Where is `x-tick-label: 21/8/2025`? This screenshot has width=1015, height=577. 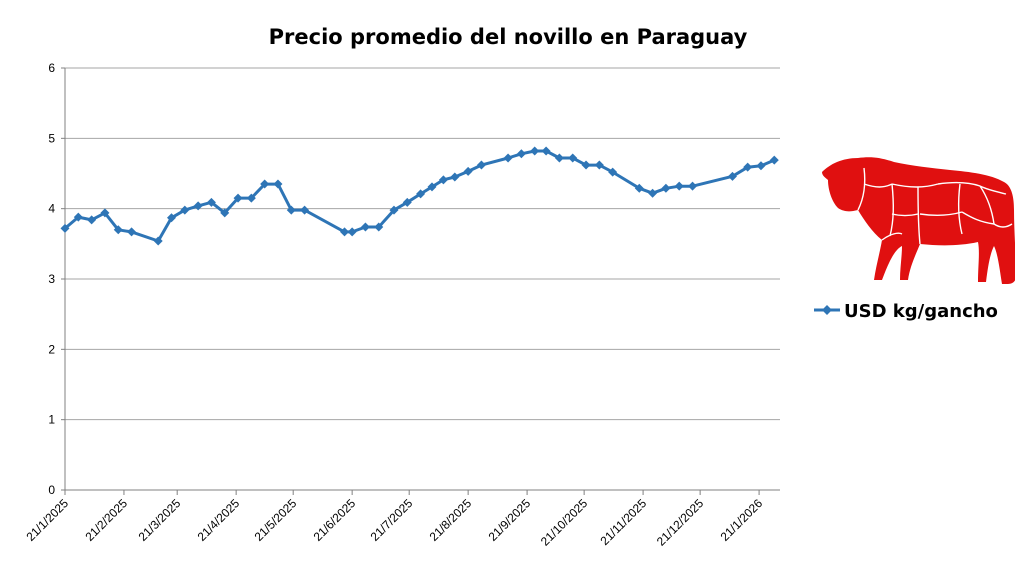 x-tick-label: 21/8/2025 is located at coordinates (451, 520).